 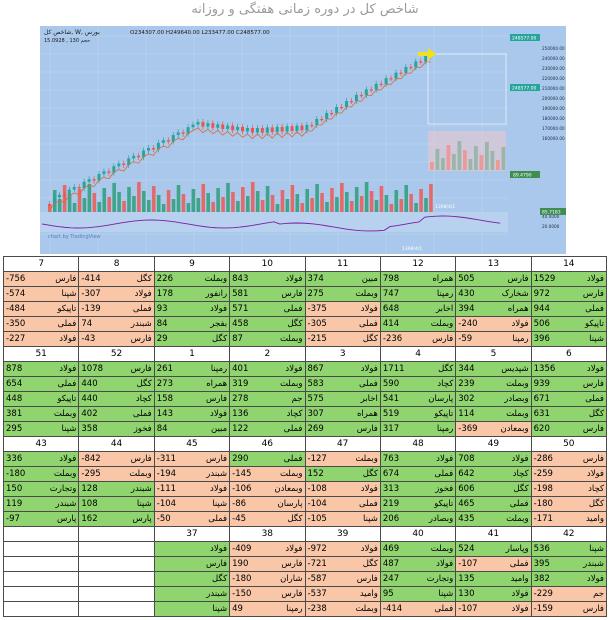 What do you see at coordinates (41, 459) in the screenshot?
I see `stock-cell: فولاد 336` at bounding box center [41, 459].